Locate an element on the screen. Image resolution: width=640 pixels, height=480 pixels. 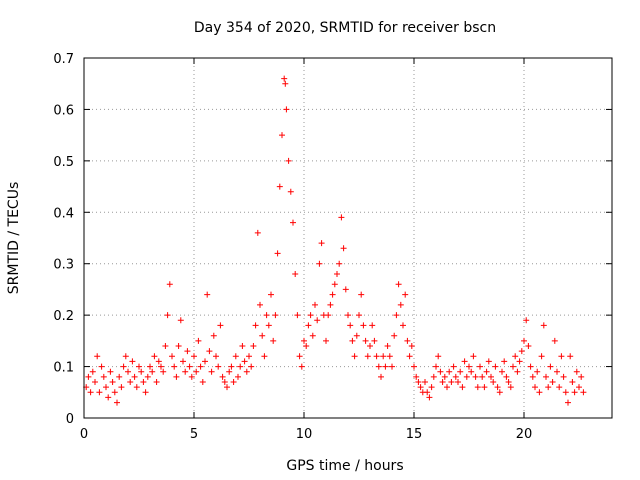
y-axis-label: SRMTID / TECUs is located at coordinates (14, 238).